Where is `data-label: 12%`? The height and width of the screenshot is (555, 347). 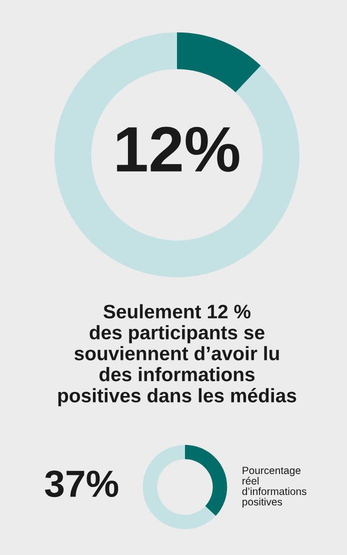 data-label: 12% is located at coordinates (178, 149).